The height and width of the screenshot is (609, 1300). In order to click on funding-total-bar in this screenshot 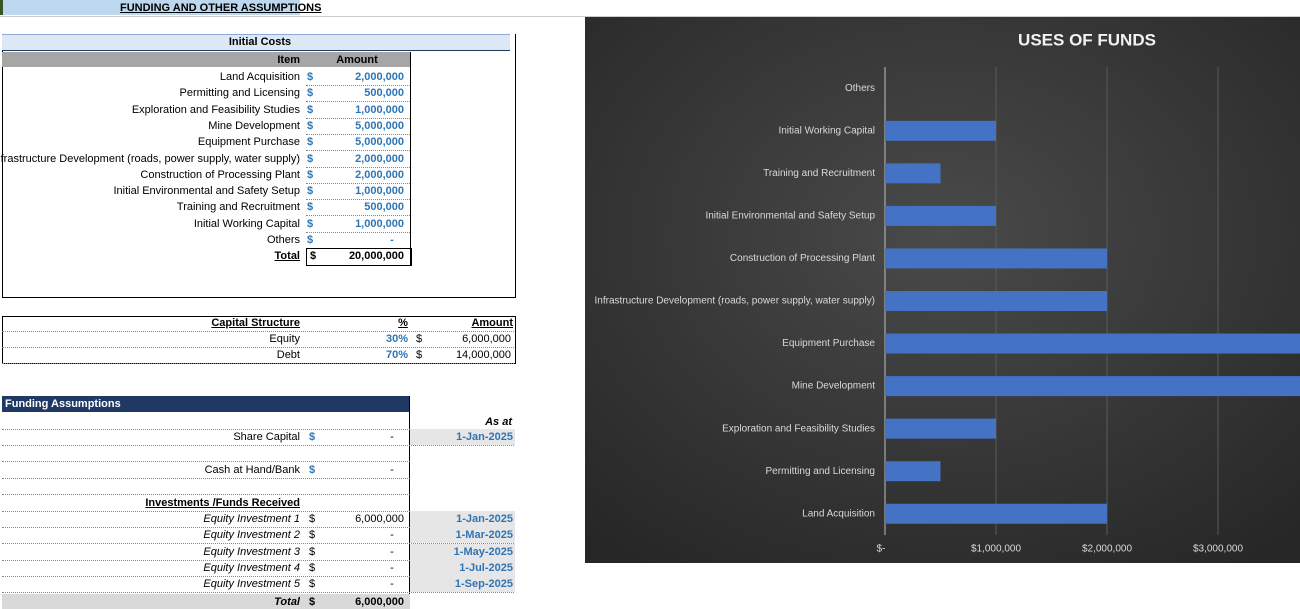, I will do `click(206, 601)`.